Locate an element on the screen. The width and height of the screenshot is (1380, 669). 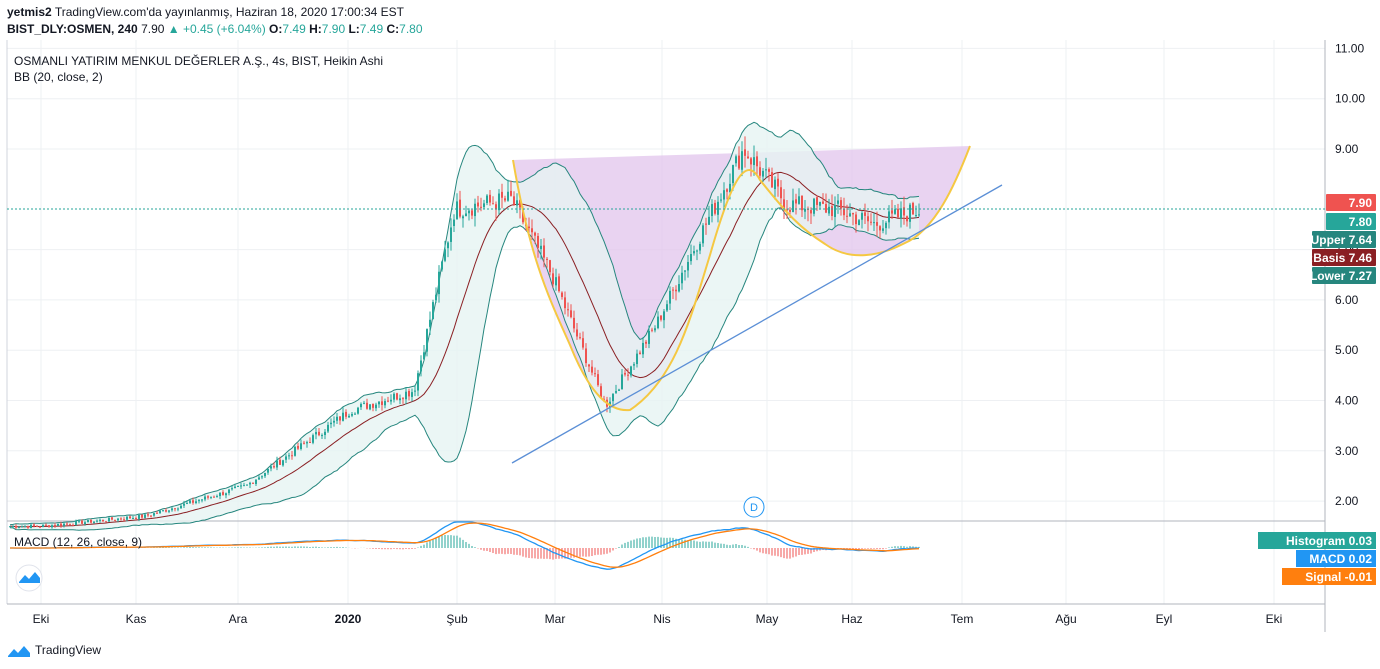
footer-brand: TradingView is located at coordinates (54, 650).